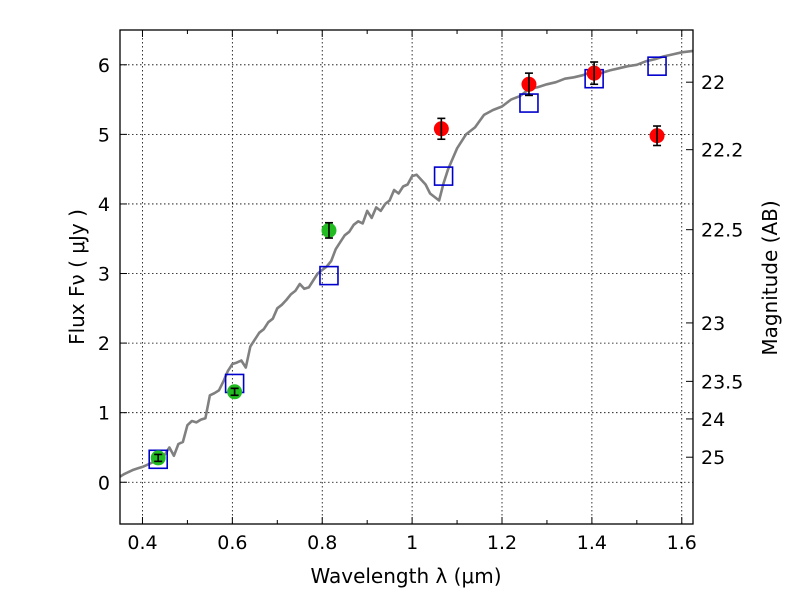  What do you see at coordinates (722, 231) in the screenshot?
I see `magnitude-tick-label: 22.5` at bounding box center [722, 231].